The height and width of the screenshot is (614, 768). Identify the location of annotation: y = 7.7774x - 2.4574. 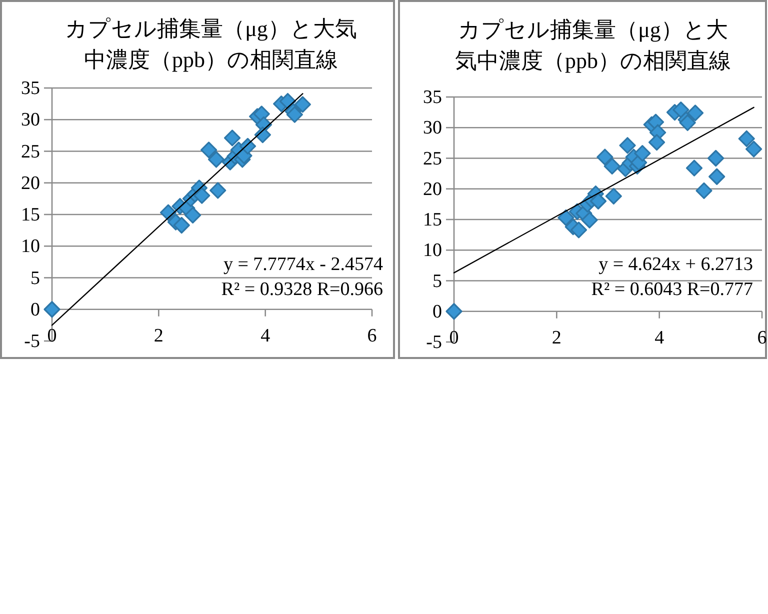
(303, 264).